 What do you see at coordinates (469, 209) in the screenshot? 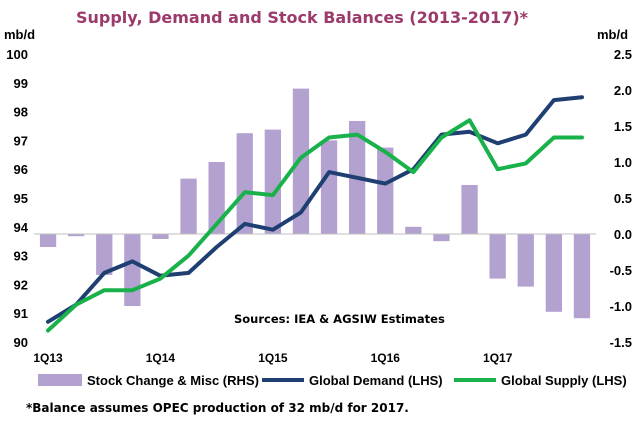
I see `bar-stock-change-4Q16` at bounding box center [469, 209].